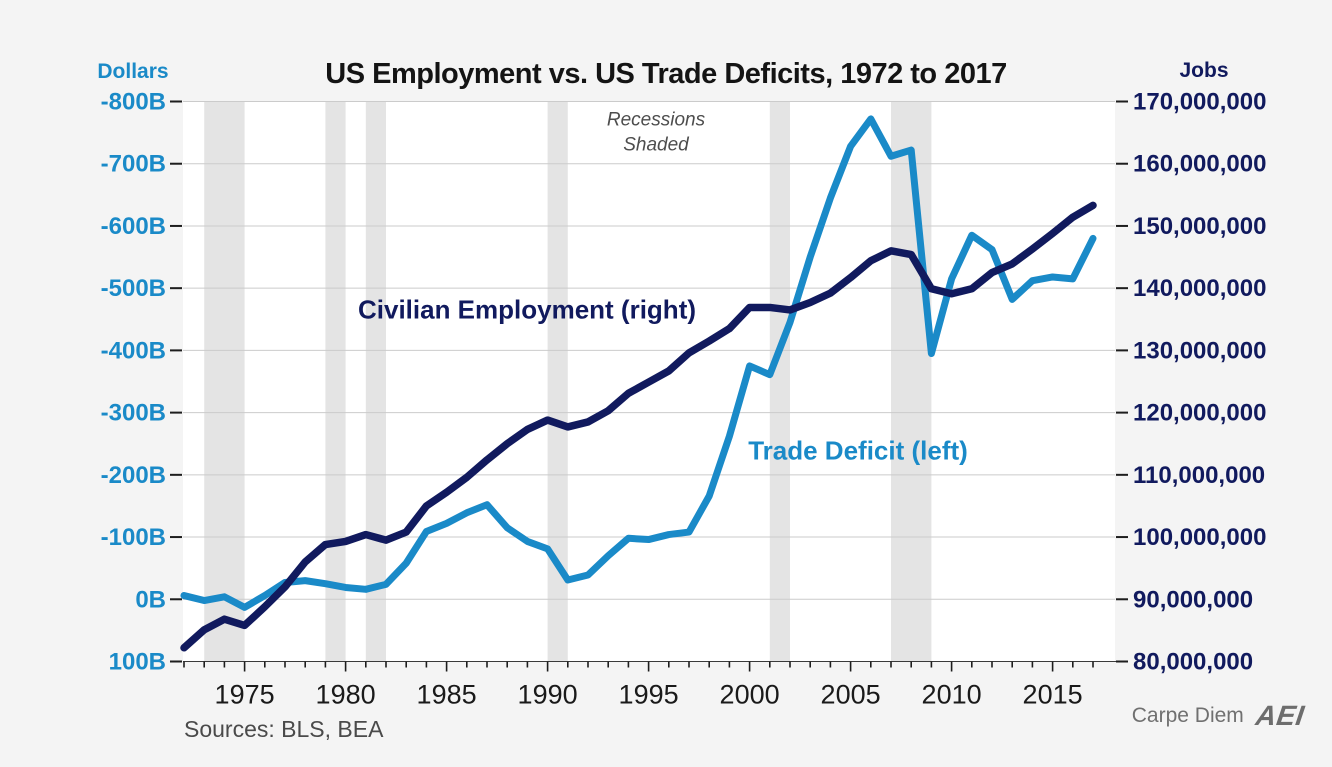 This screenshot has height=767, width=1332. Describe the element at coordinates (133, 288) in the screenshot. I see `left-axis-tick-label: -500B` at that location.